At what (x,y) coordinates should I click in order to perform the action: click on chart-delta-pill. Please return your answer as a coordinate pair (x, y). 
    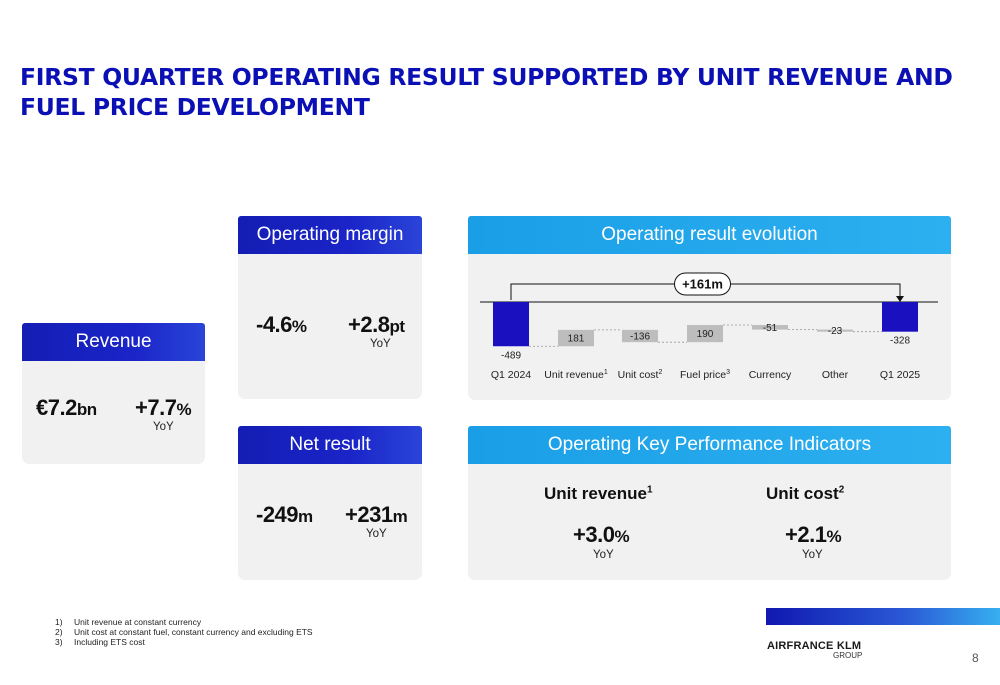
    Looking at the image, I should click on (702, 284).